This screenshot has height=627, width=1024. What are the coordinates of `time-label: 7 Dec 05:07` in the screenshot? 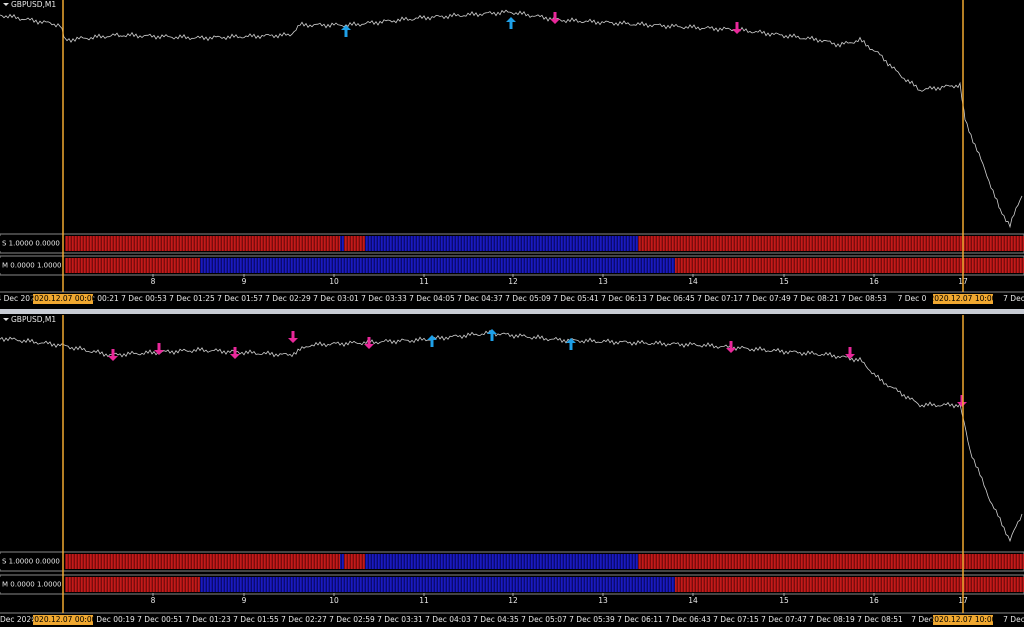 It's located at (544, 619).